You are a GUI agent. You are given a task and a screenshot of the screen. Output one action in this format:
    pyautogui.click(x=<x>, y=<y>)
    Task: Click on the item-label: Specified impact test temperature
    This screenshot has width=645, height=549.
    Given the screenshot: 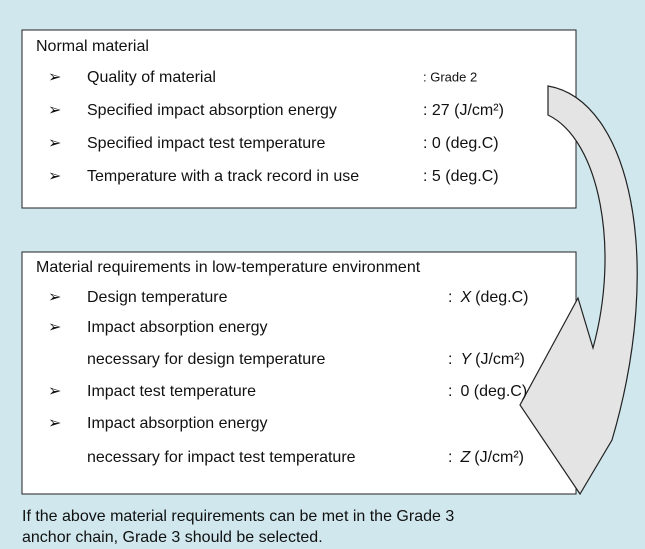 What is the action you would take?
    pyautogui.click(x=206, y=143)
    